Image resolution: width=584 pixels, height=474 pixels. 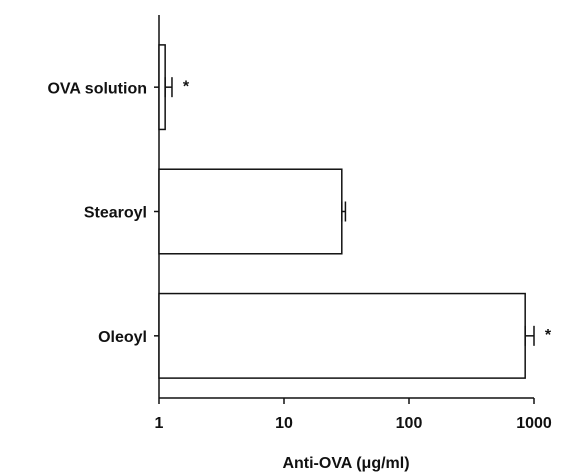 I want to click on x-axis-title: Anti-OVA (μg/ml), so click(x=345, y=463).